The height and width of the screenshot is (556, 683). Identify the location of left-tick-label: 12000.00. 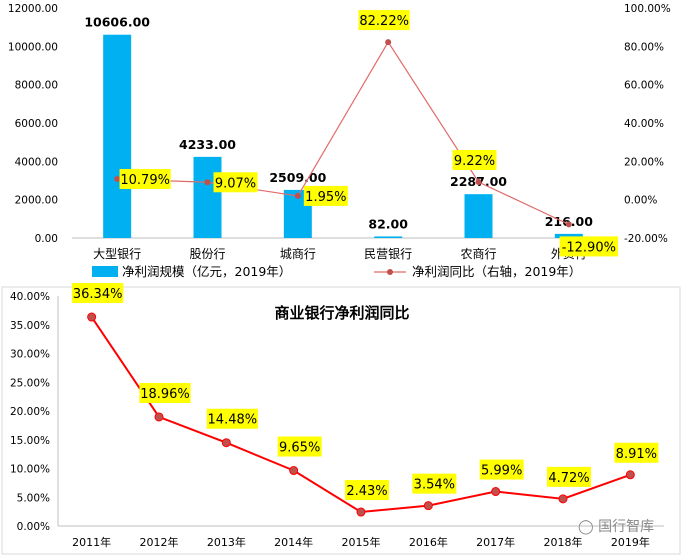
(33, 9).